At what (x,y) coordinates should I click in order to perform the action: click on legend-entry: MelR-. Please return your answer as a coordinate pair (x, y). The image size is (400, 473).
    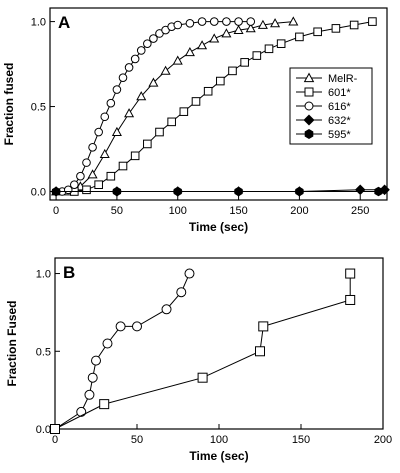
    Looking at the image, I should click on (343, 79).